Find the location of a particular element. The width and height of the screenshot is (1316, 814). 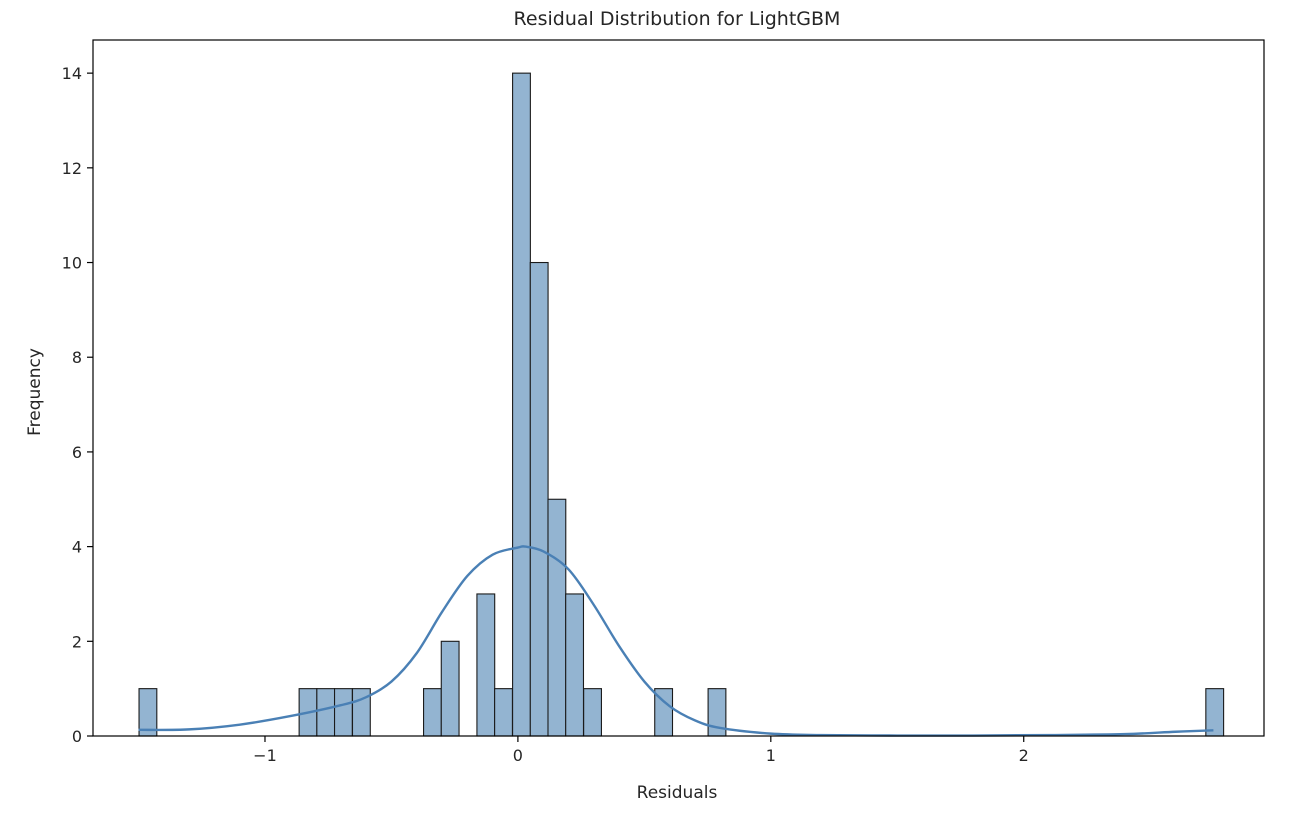

y-tick-label: 4 is located at coordinates (77, 547).